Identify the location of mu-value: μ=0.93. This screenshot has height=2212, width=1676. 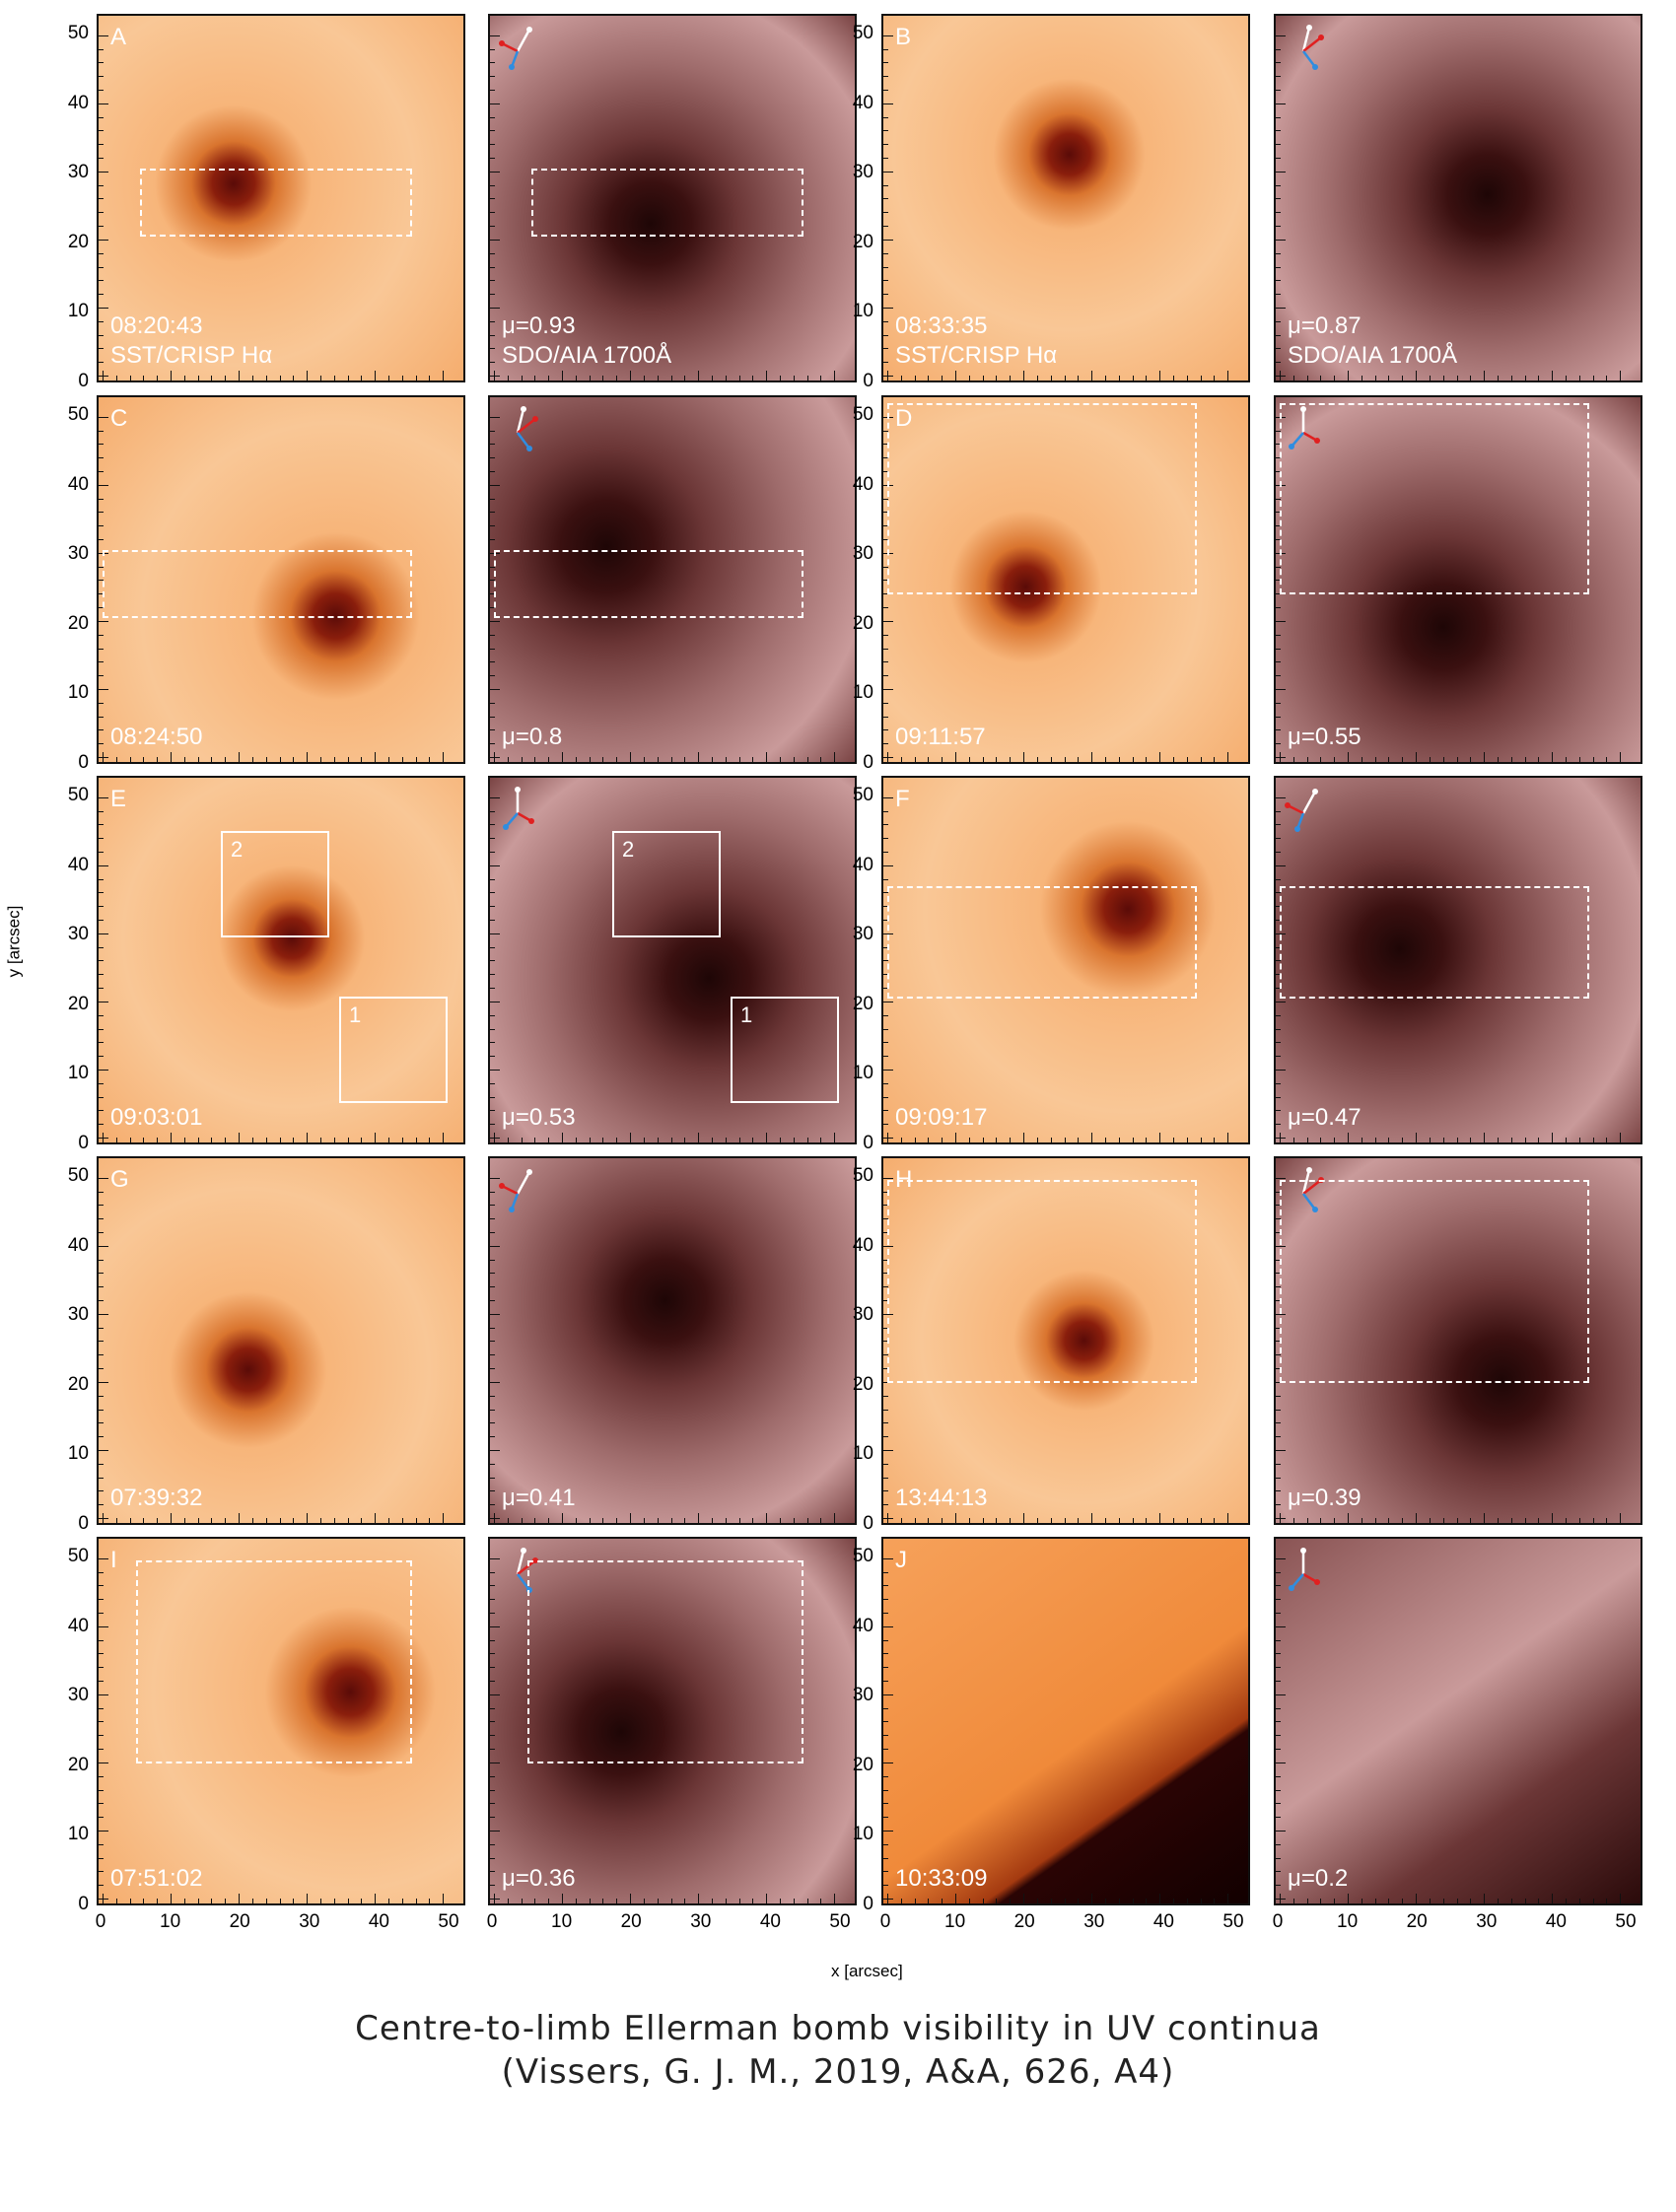
(539, 325).